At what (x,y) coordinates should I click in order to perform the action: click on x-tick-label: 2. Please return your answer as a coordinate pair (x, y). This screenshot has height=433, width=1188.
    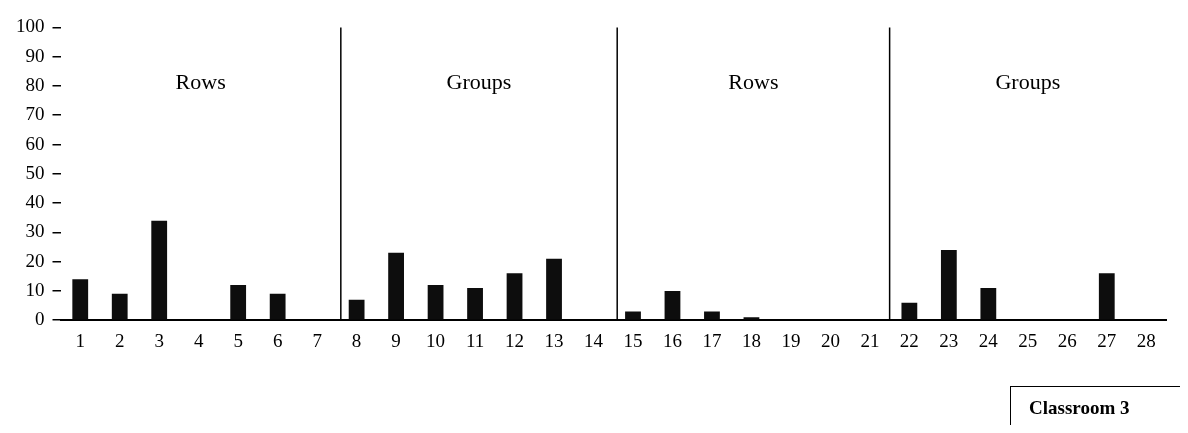
    Looking at the image, I should click on (119, 340).